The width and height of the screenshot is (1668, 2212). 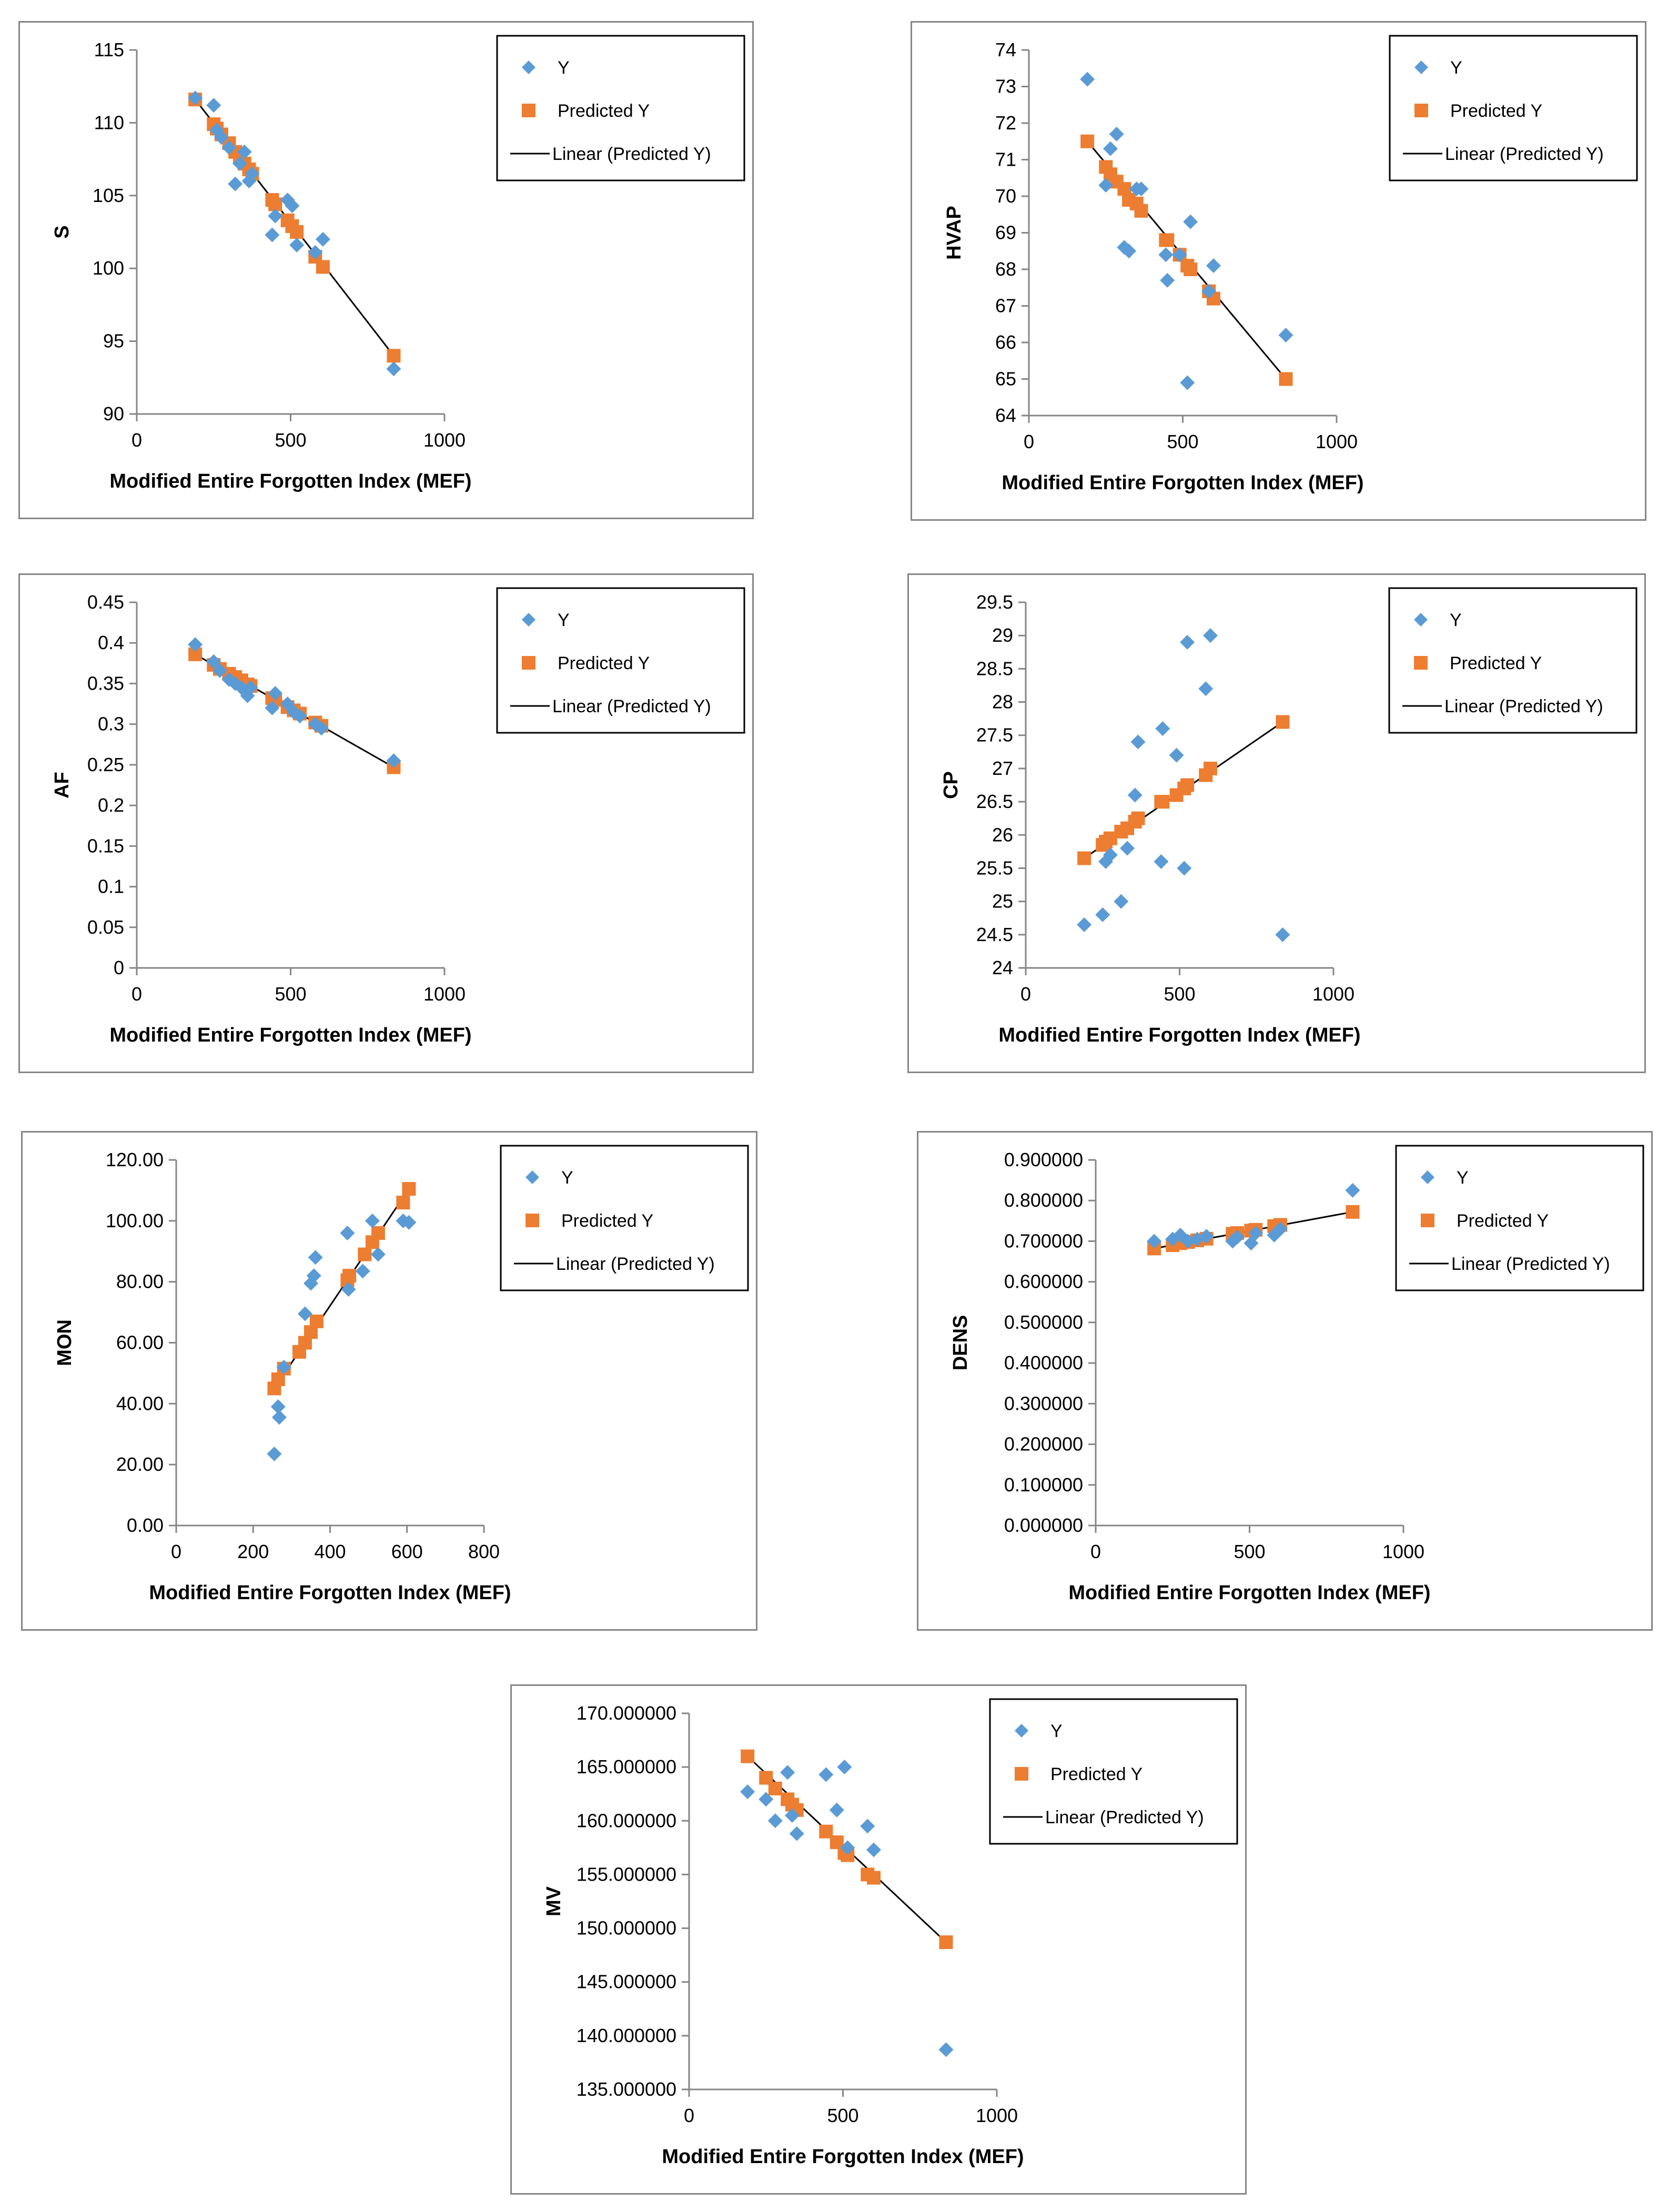 I want to click on y-tick-label: 0.800000, so click(x=1043, y=1200).